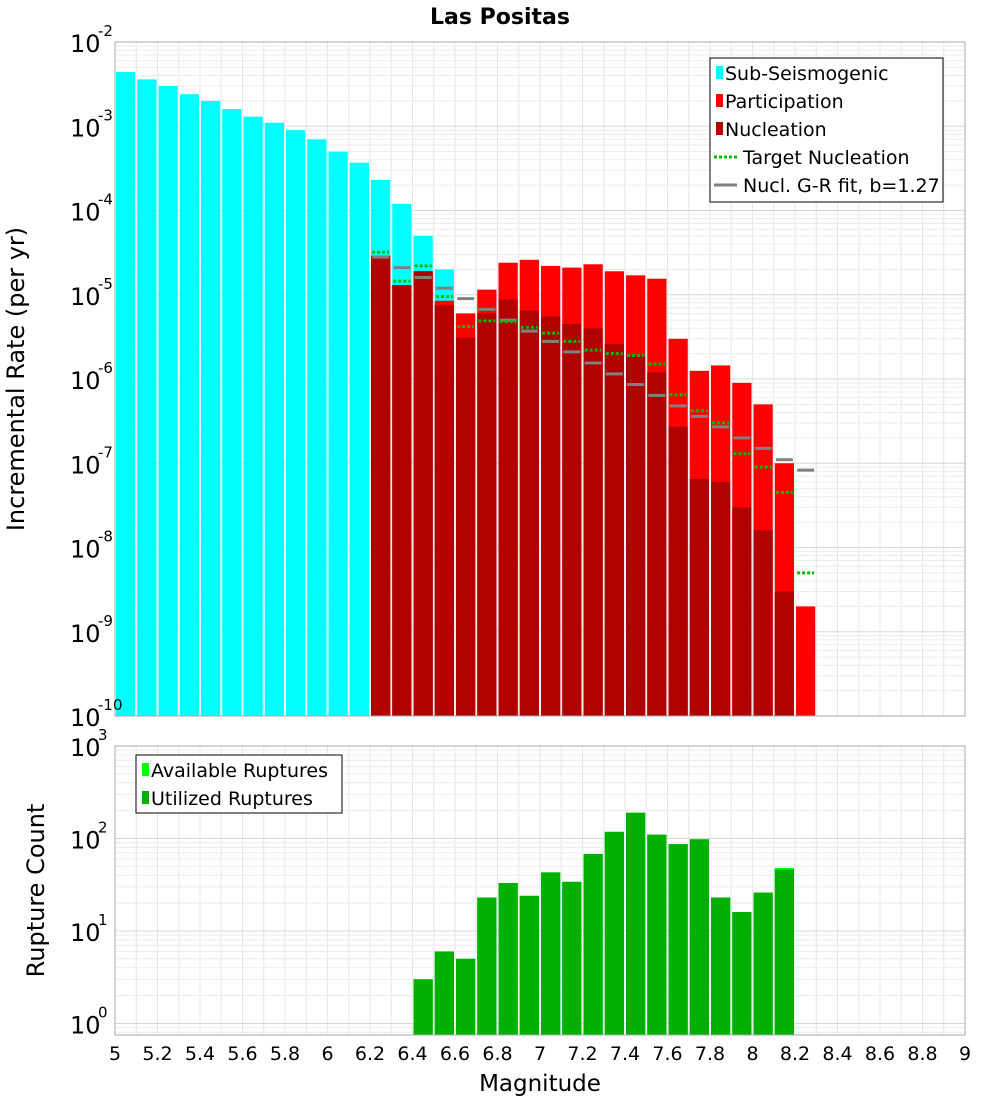  What do you see at coordinates (719, 72) in the screenshot?
I see `legend-swatch-sub-seismogenic` at bounding box center [719, 72].